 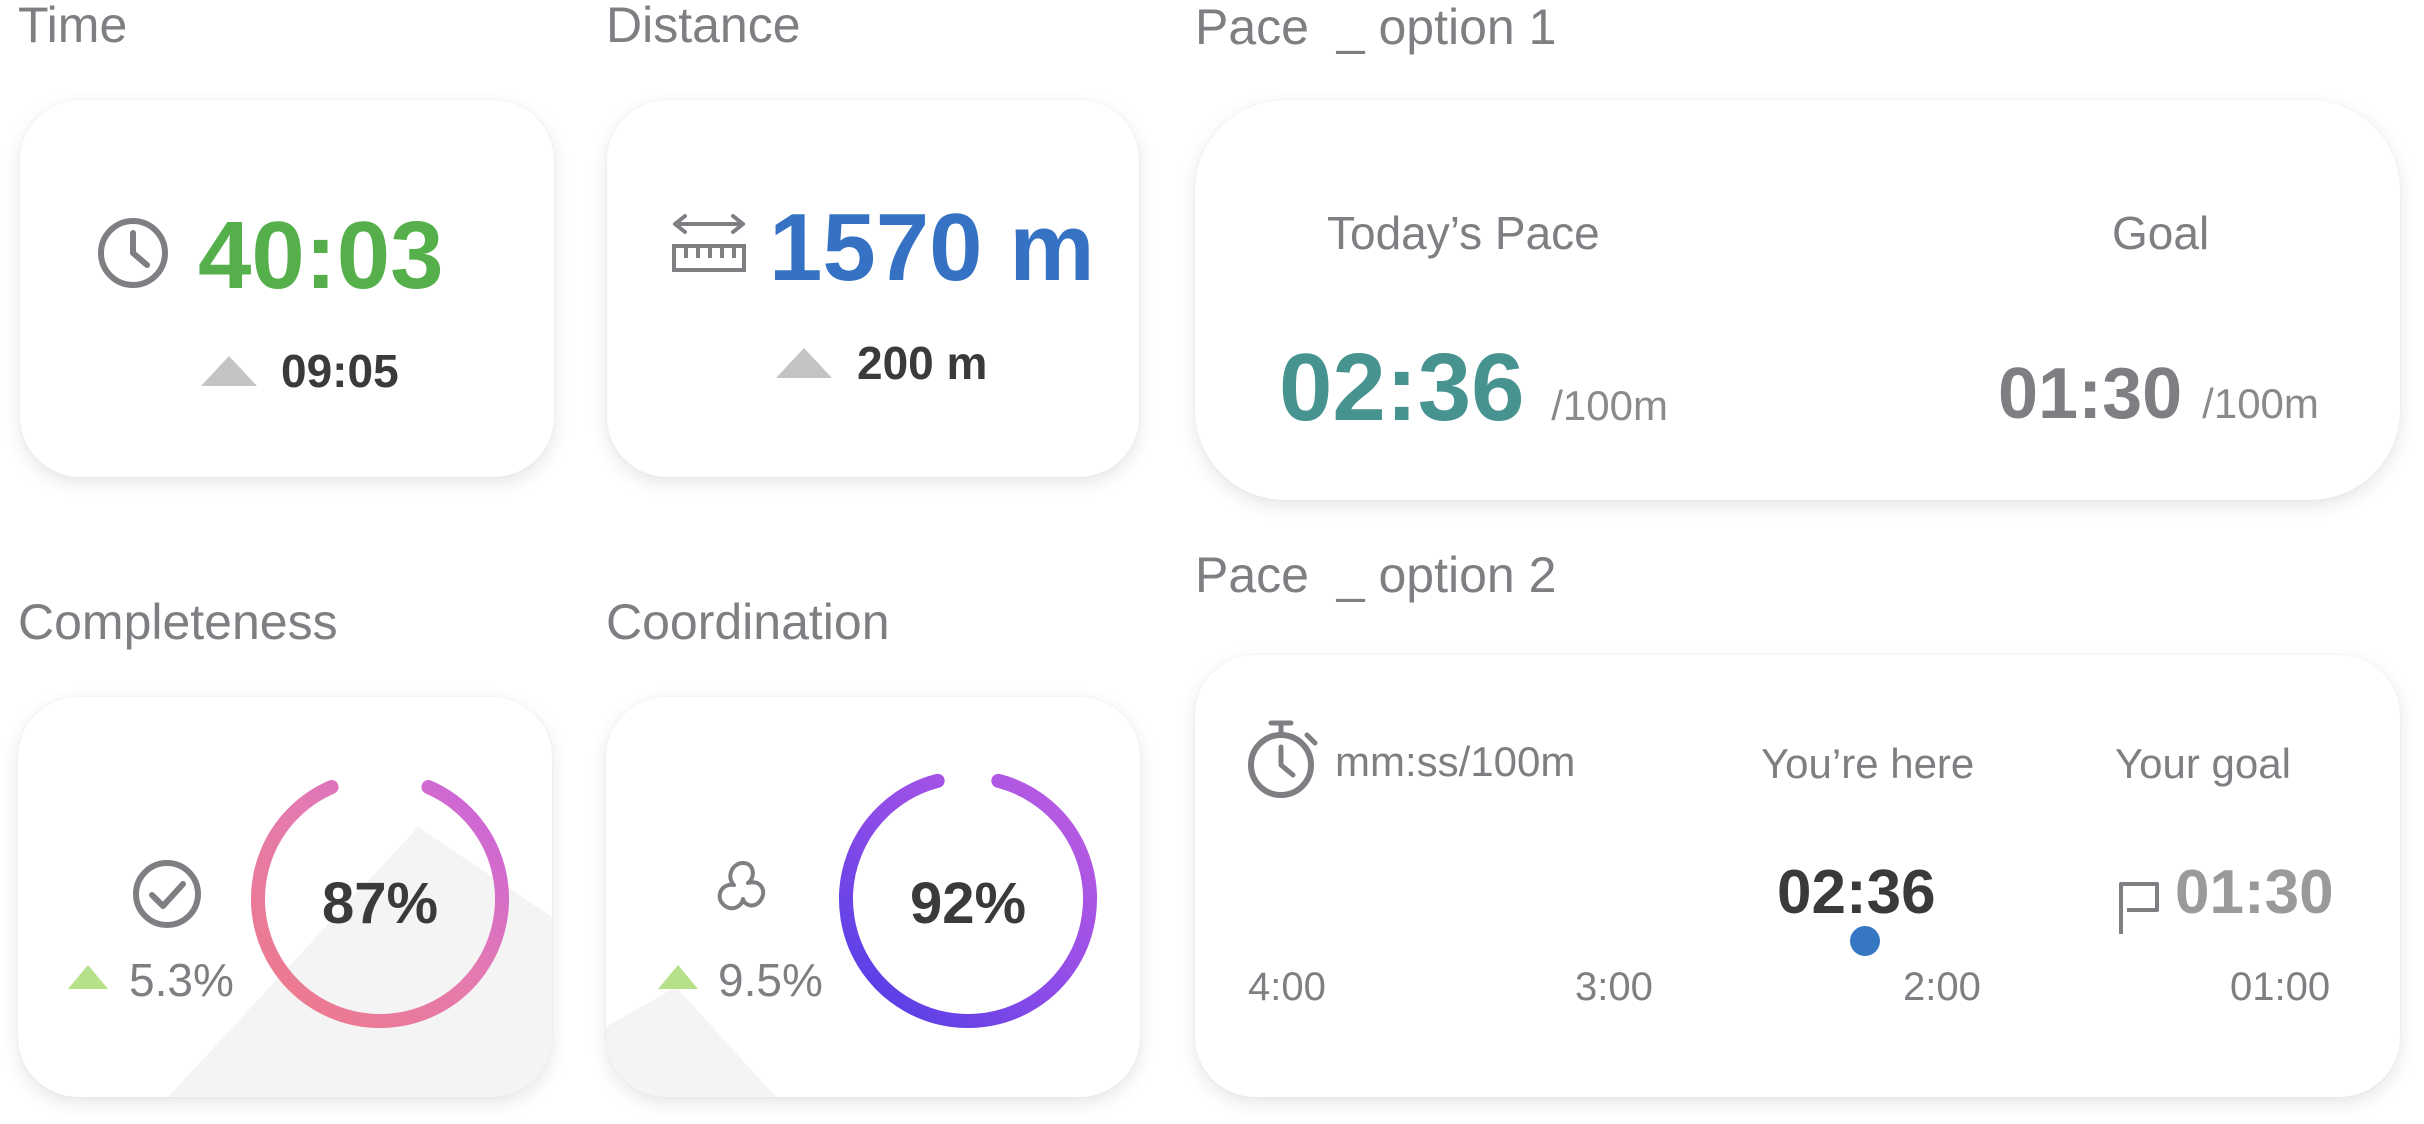 What do you see at coordinates (1796, 941) in the screenshot?
I see `pace-track` at bounding box center [1796, 941].